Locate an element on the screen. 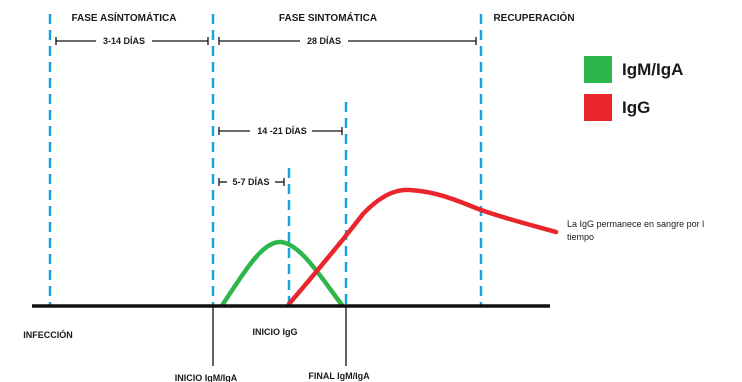  igm-start-label: INICIO IgM/IgA is located at coordinates (206, 377).